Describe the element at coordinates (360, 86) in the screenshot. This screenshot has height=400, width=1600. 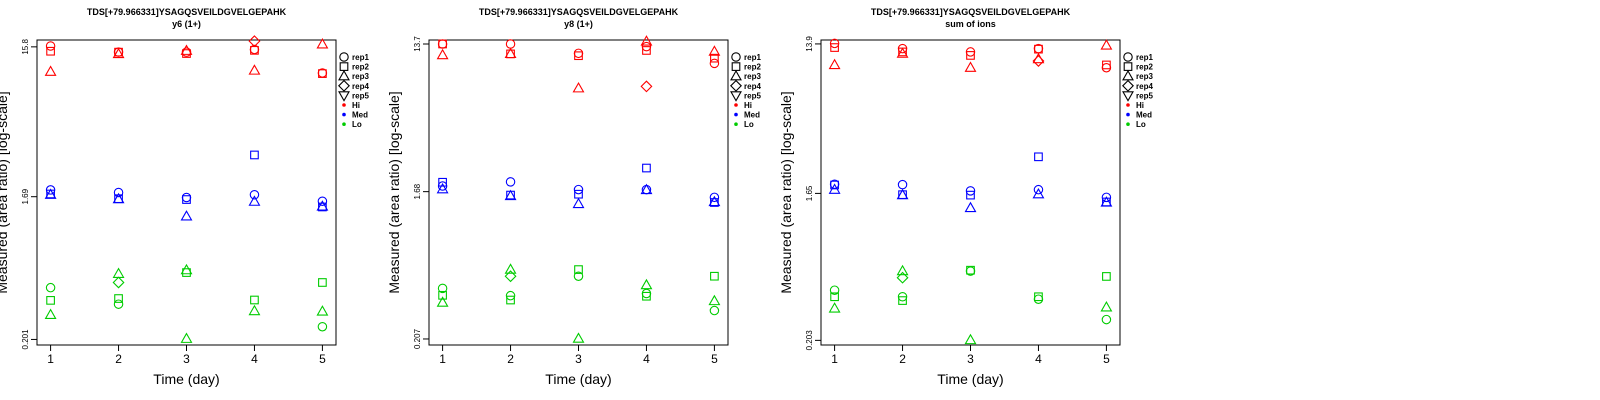
I see `legend-label-rep4: rep4` at that location.